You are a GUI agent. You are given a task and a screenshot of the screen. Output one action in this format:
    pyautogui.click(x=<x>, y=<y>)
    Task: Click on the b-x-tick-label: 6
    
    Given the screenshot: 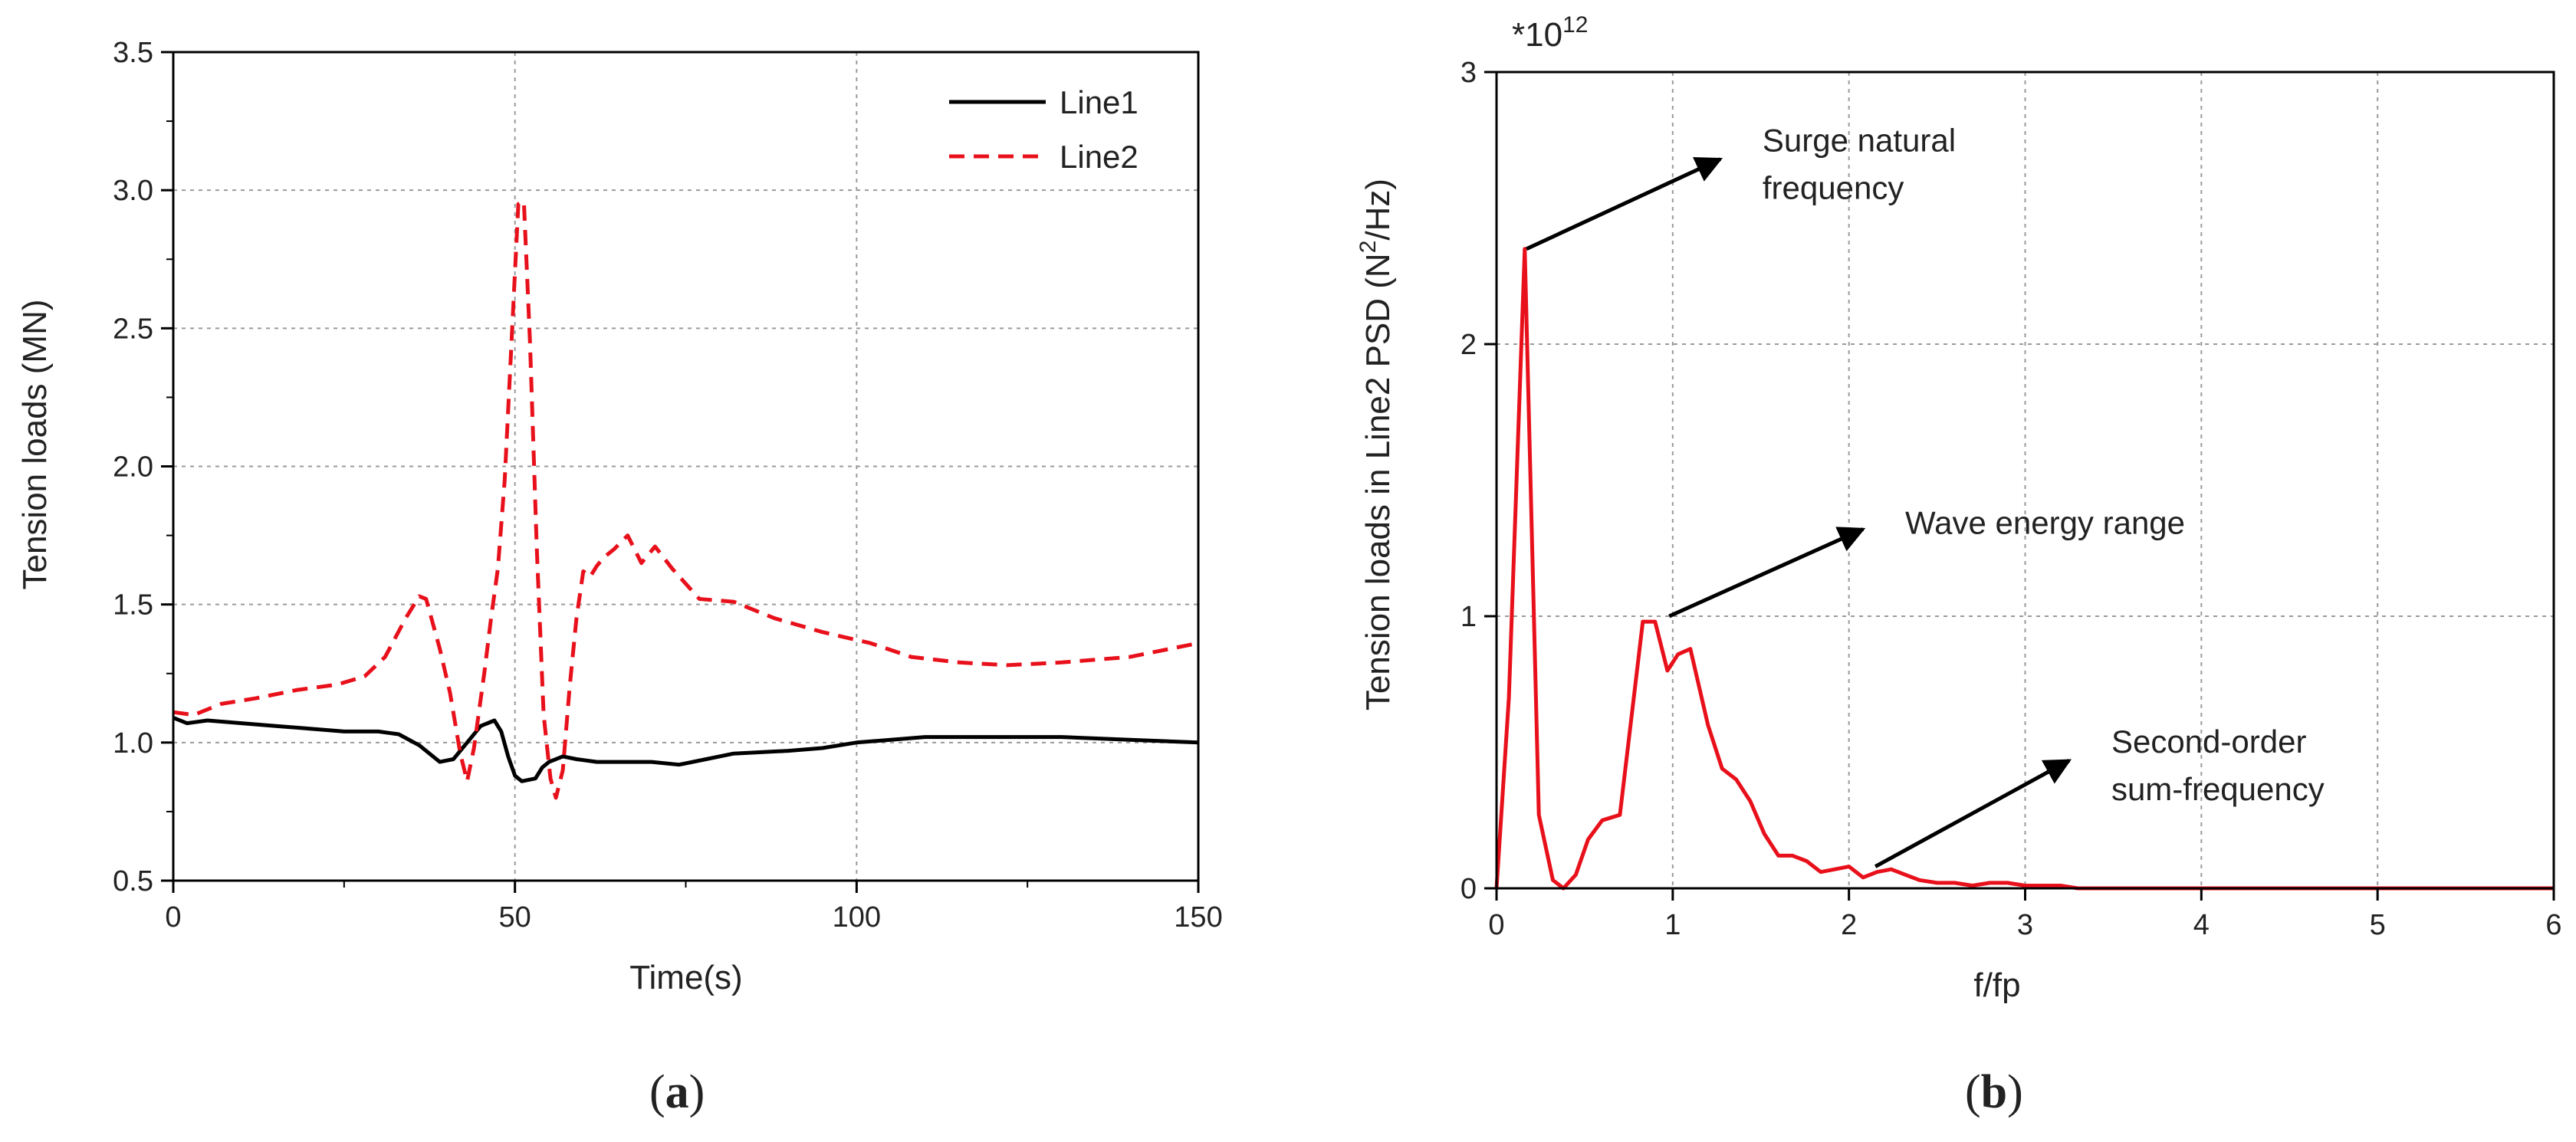 What is the action you would take?
    pyautogui.click(x=2553, y=925)
    